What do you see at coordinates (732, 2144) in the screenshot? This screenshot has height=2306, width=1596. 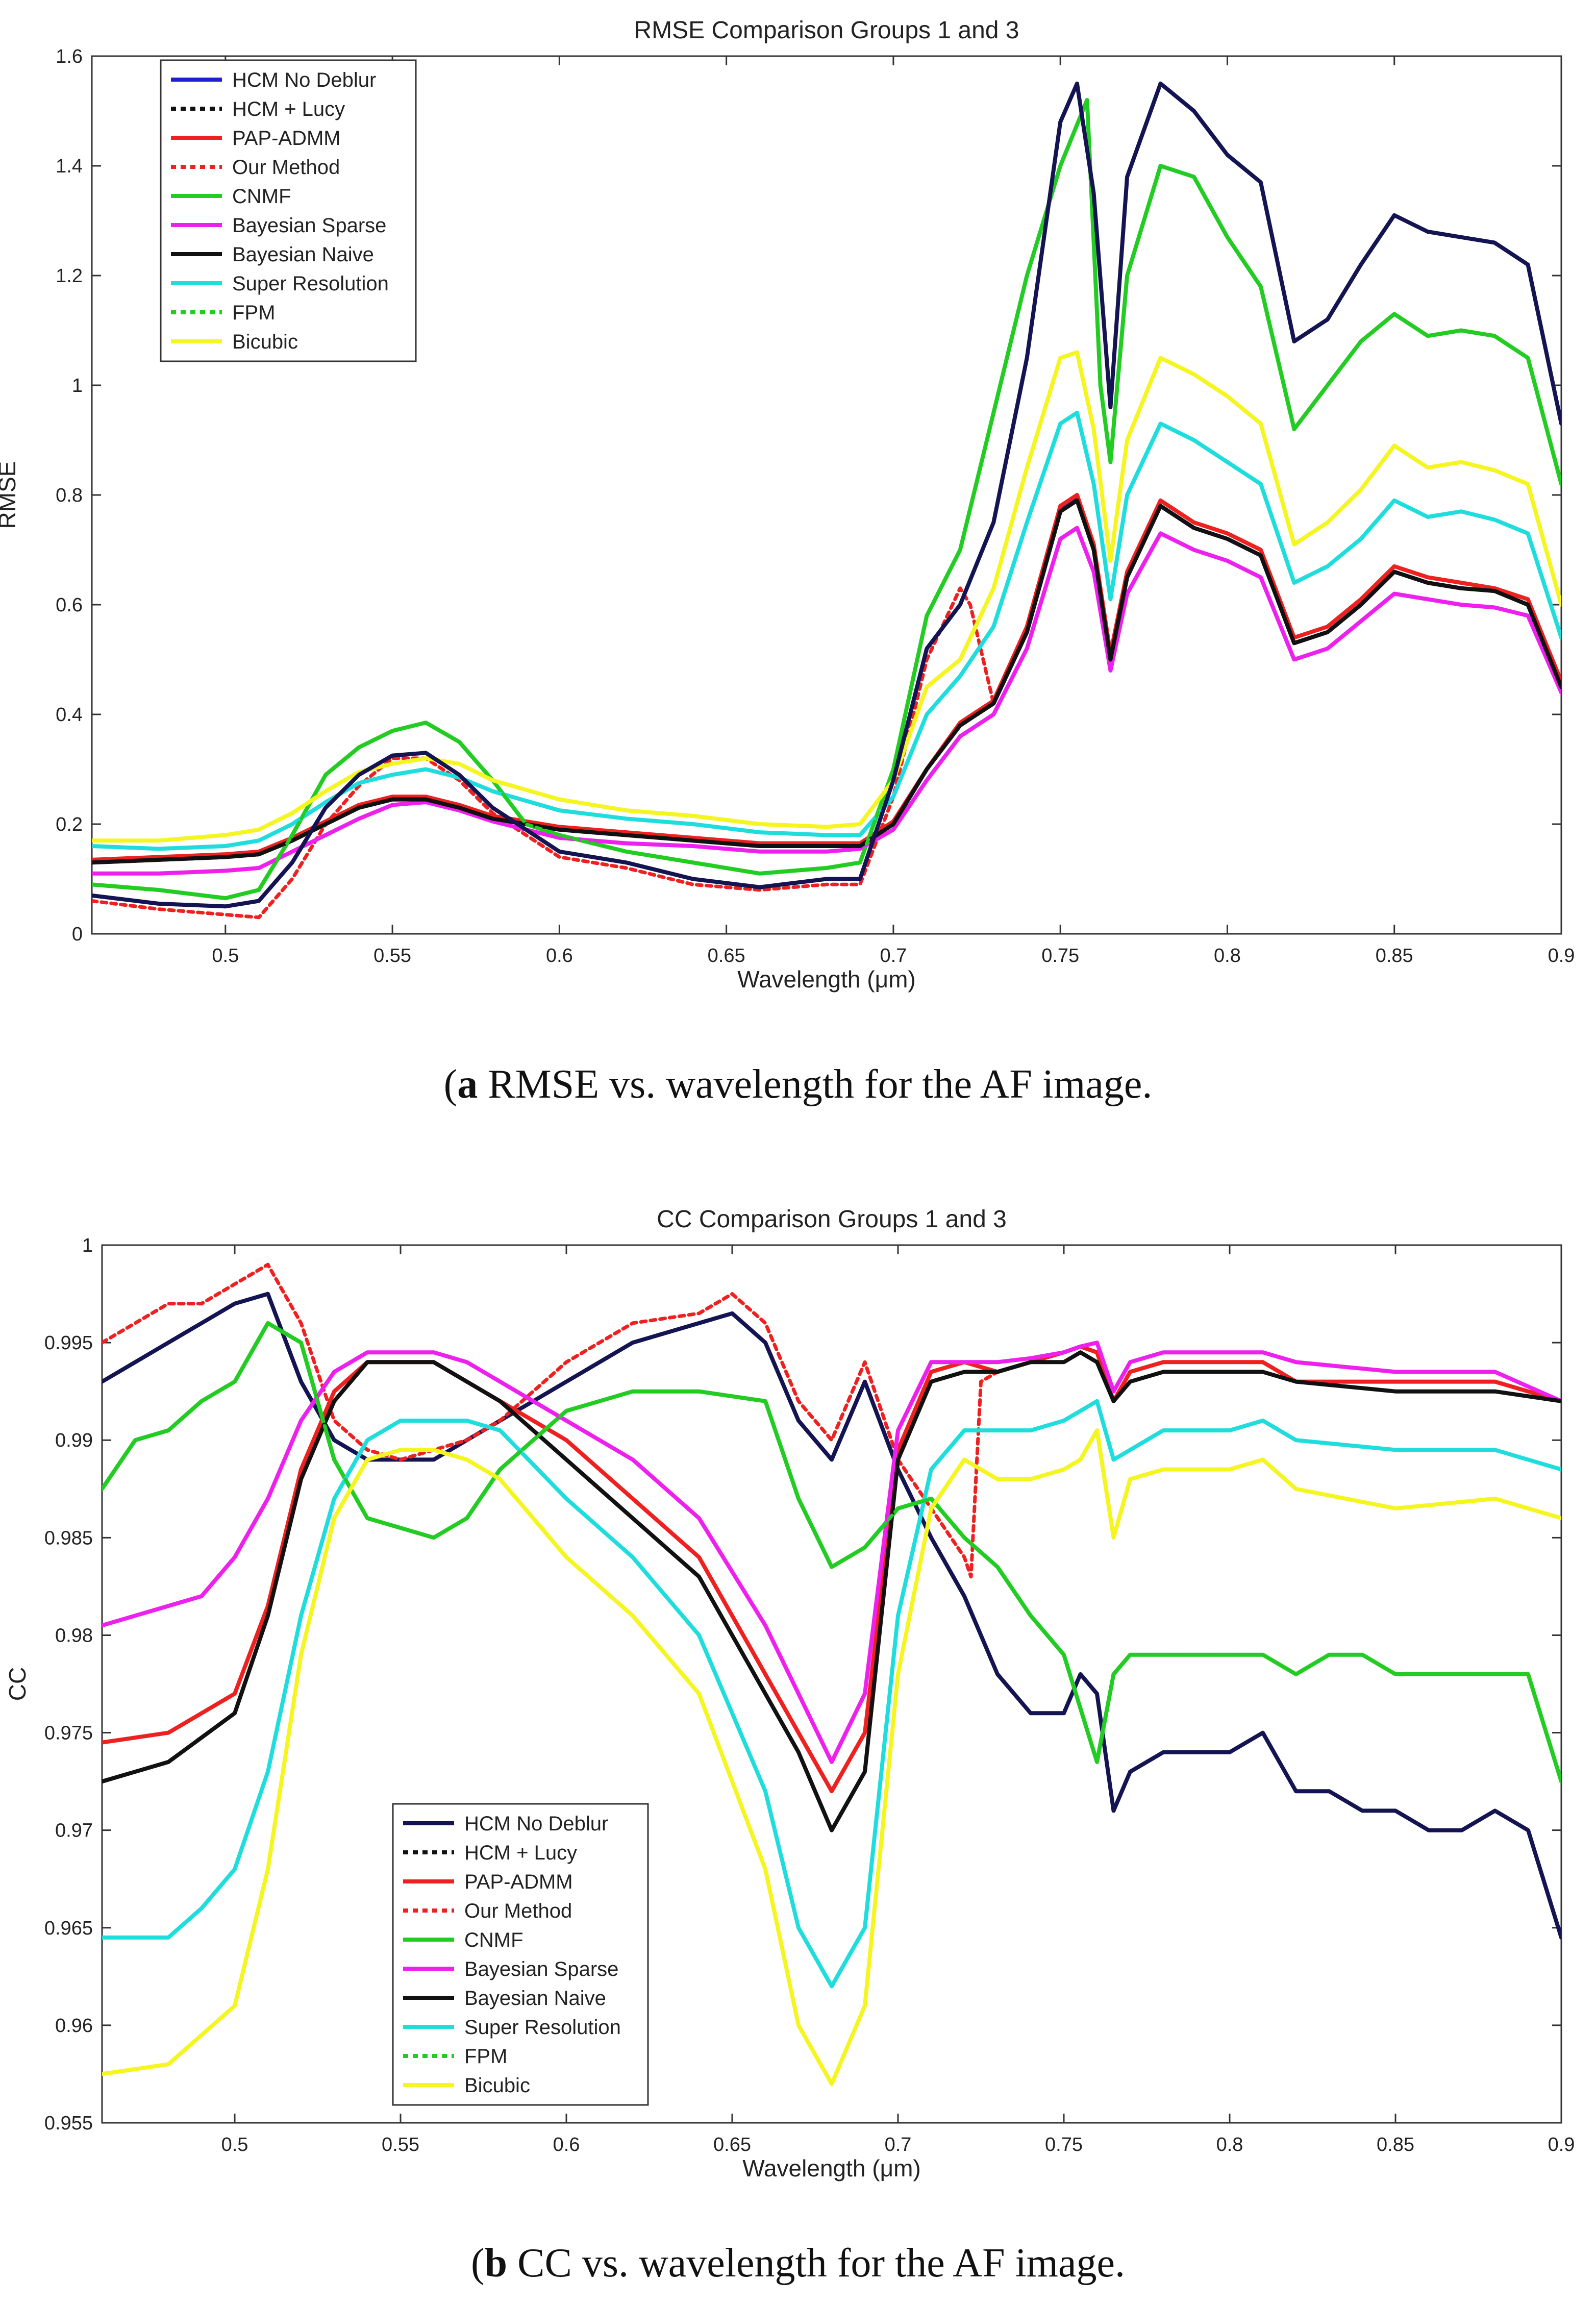 I see `chart-1-x-tick-label: 0.65` at bounding box center [732, 2144].